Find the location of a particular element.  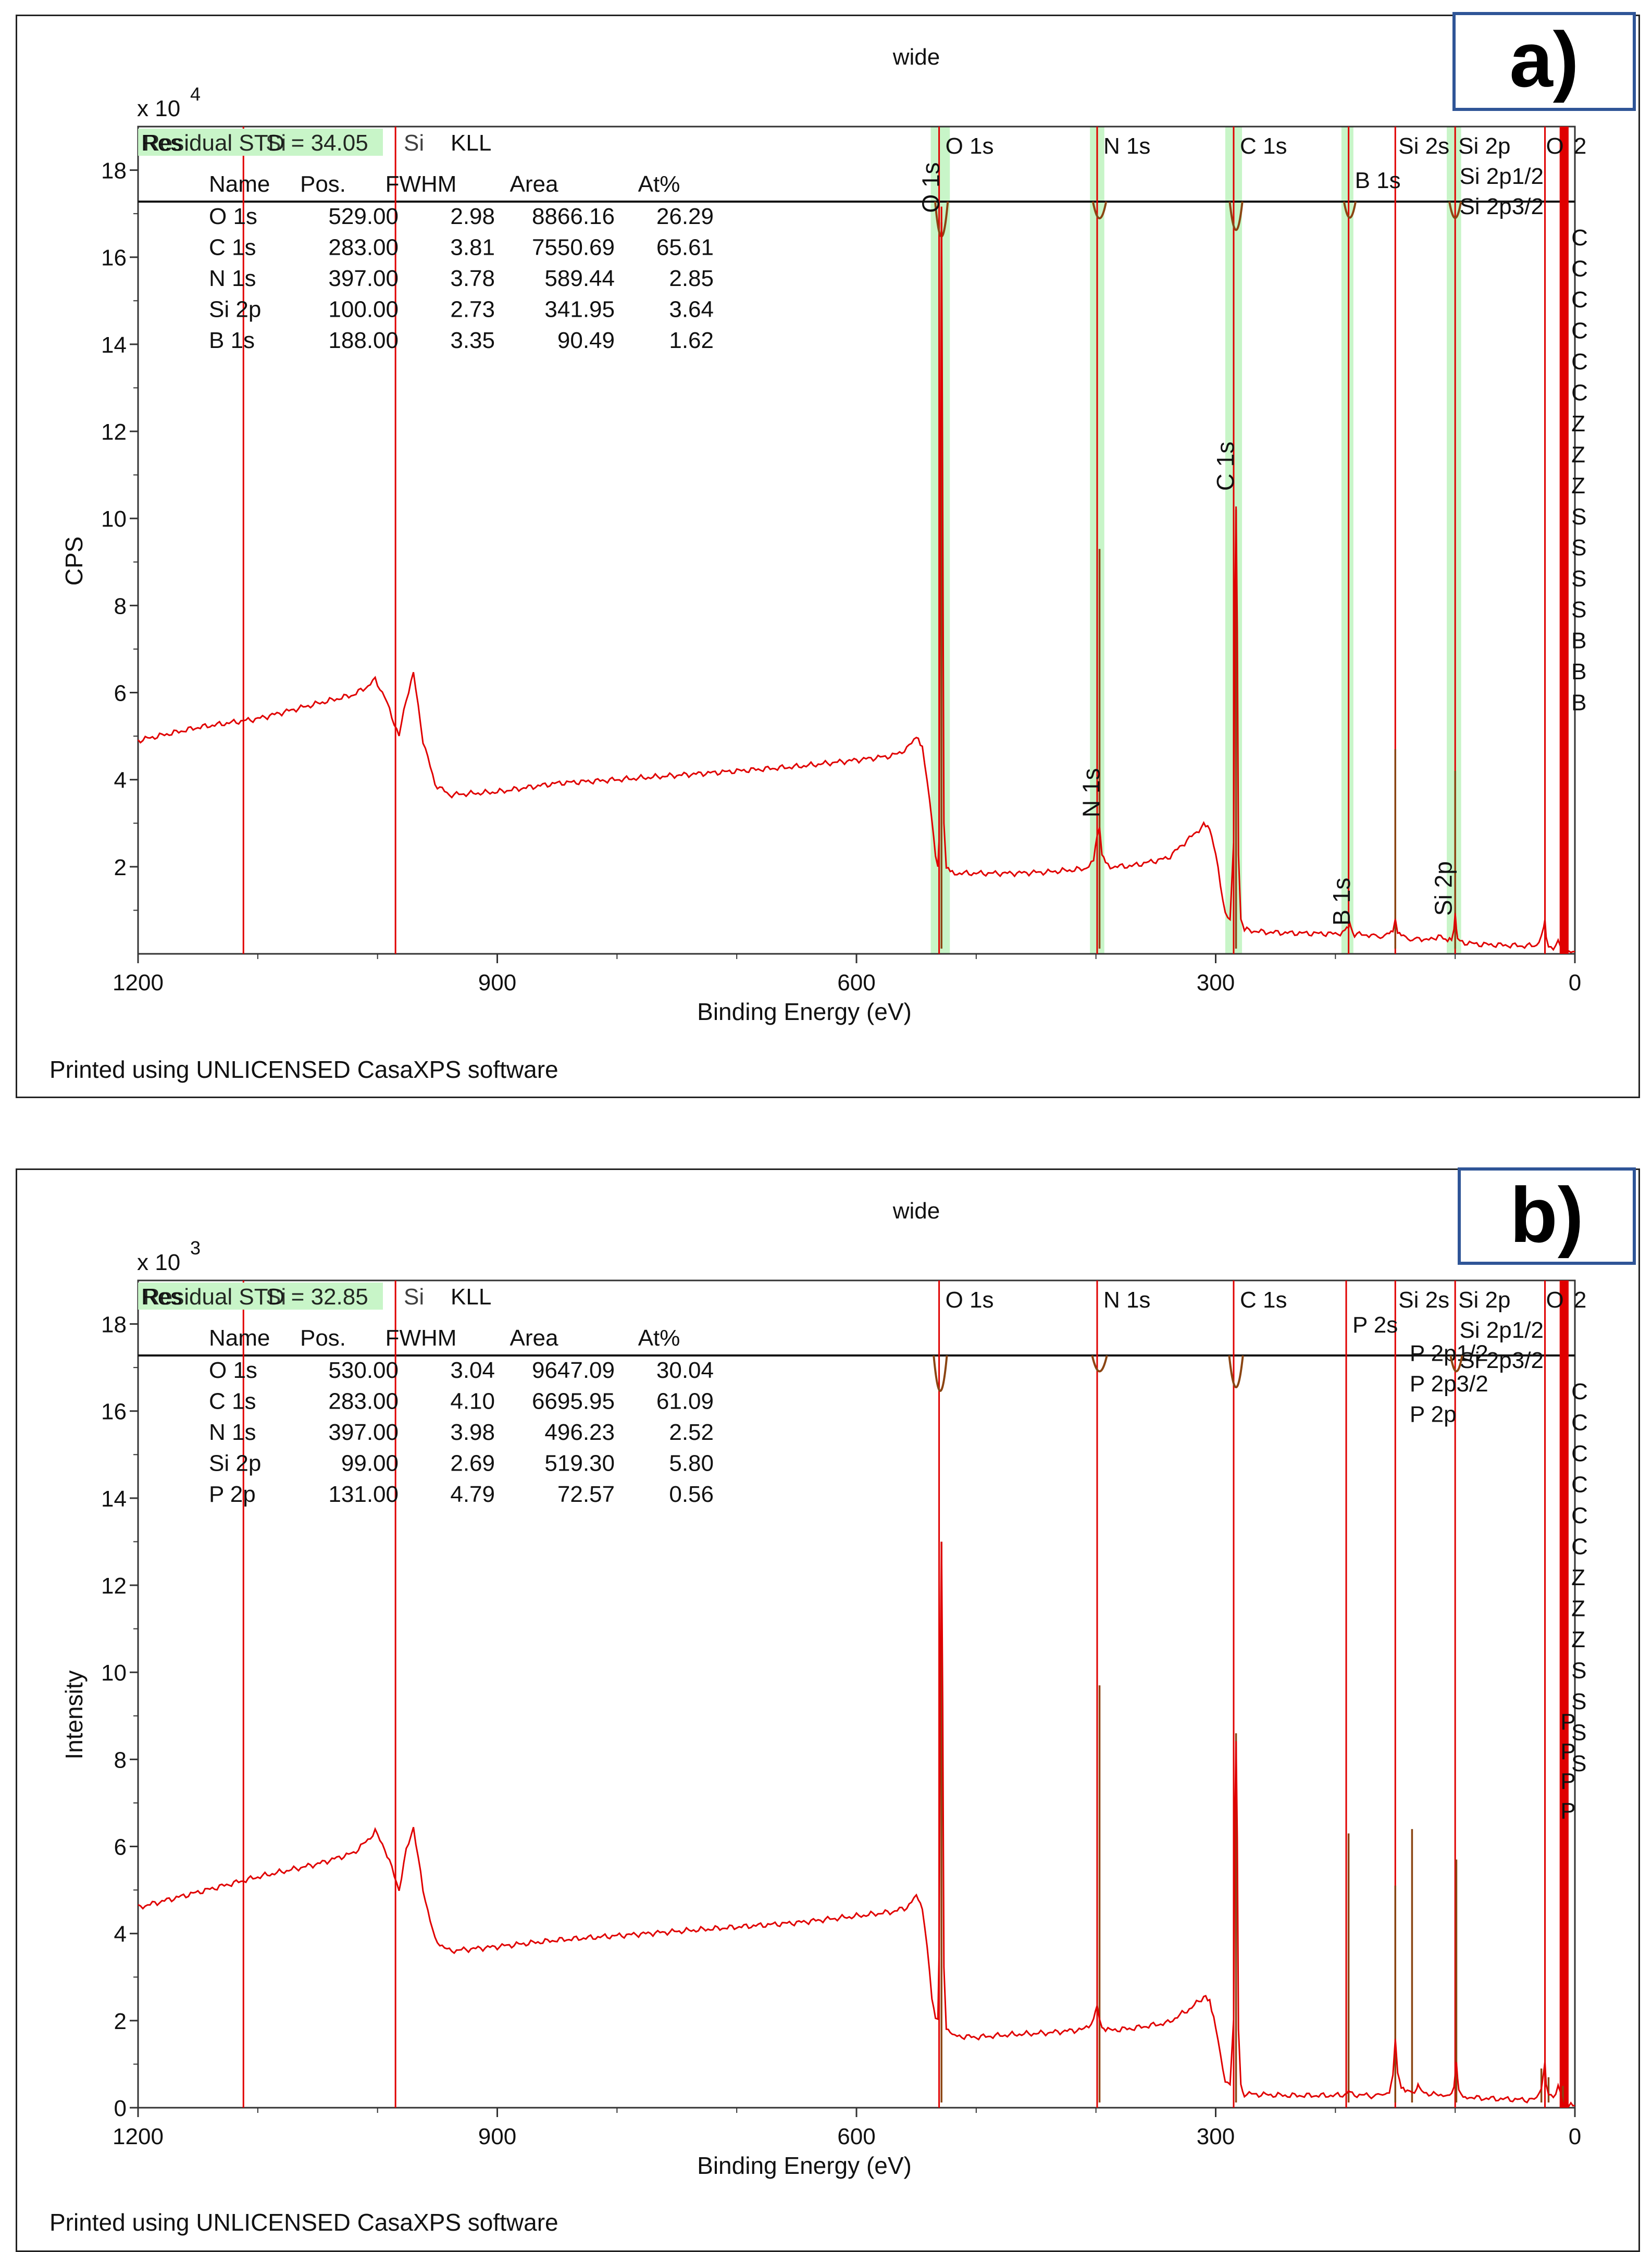

chart-b-ytick-label-6: 12 is located at coordinates (114, 1586).